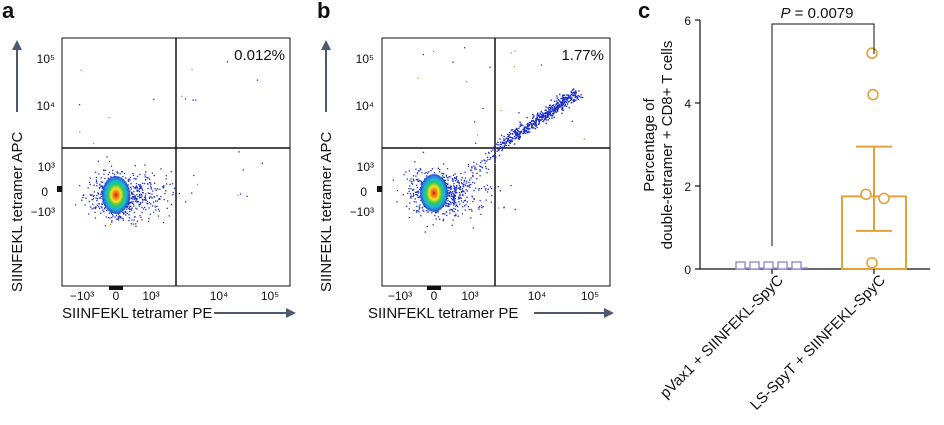  What do you see at coordinates (44, 192) in the screenshot?
I see `y-tick-a-0: 0` at bounding box center [44, 192].